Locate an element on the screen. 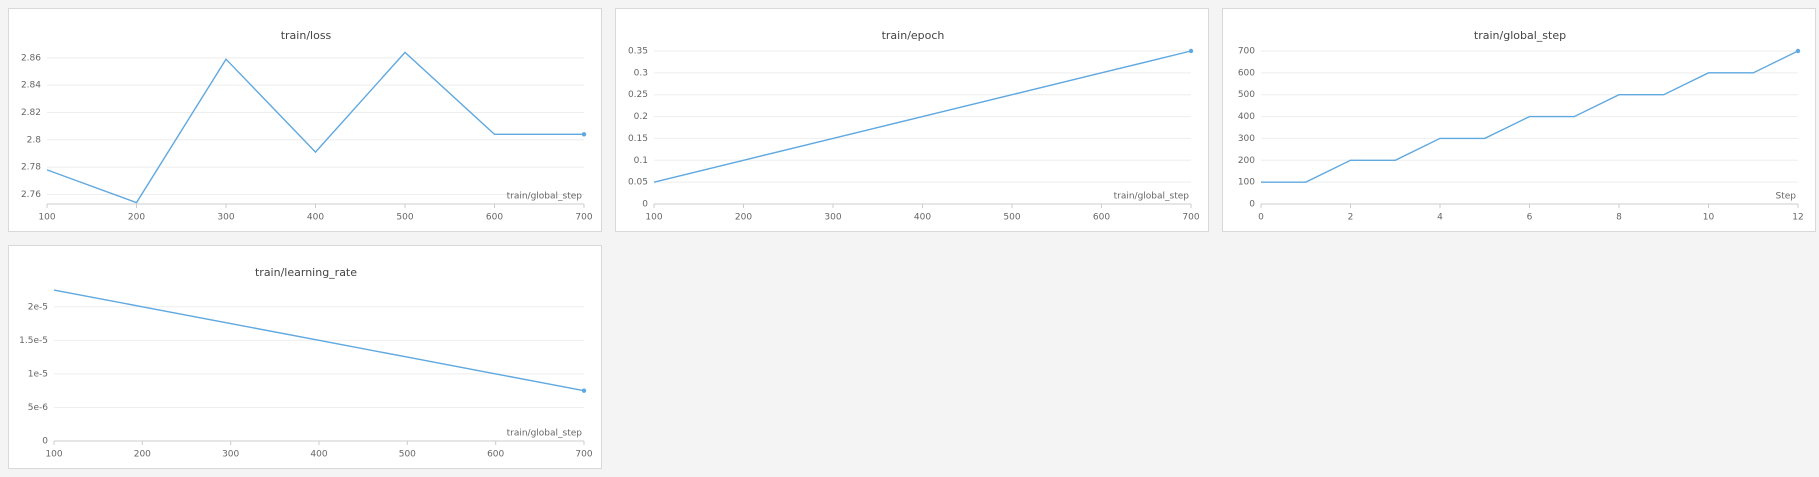 Image resolution: width=1819 pixels, height=477 pixels. y-tick-label: 500 is located at coordinates (1246, 95).